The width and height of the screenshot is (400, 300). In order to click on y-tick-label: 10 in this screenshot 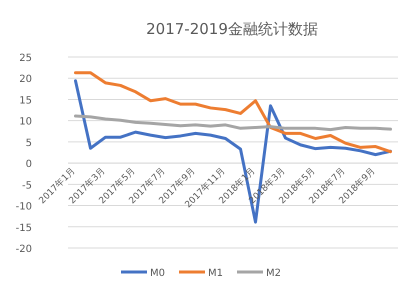, I will do `click(25, 122)`.